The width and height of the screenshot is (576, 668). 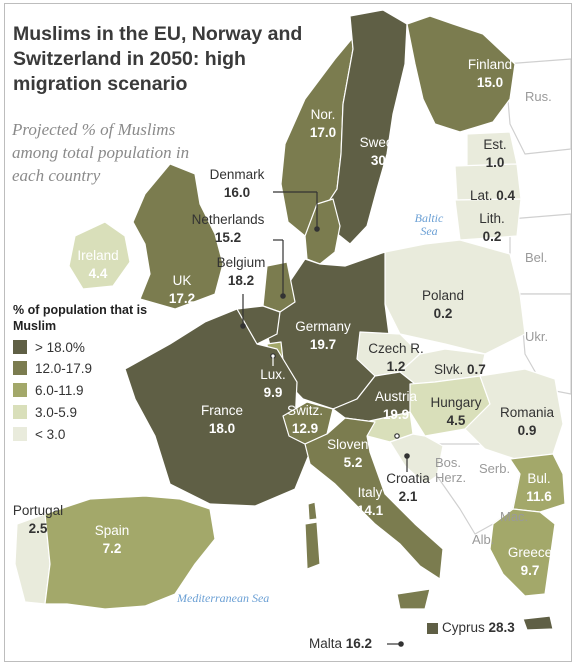 What do you see at coordinates (456, 412) in the screenshot?
I see `country-label-hungary: Hungary 4.5` at bounding box center [456, 412].